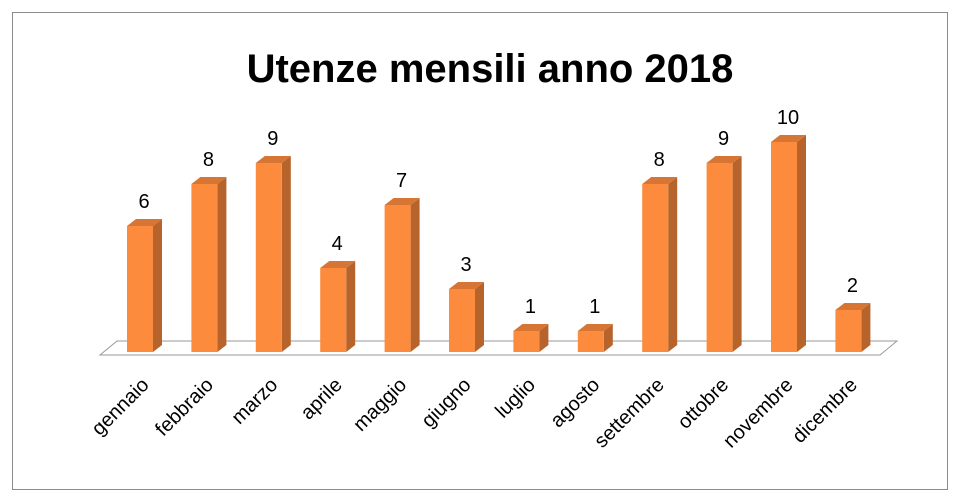 The image size is (958, 497). Describe the element at coordinates (788, 118) in the screenshot. I see `data-label: 10` at that location.